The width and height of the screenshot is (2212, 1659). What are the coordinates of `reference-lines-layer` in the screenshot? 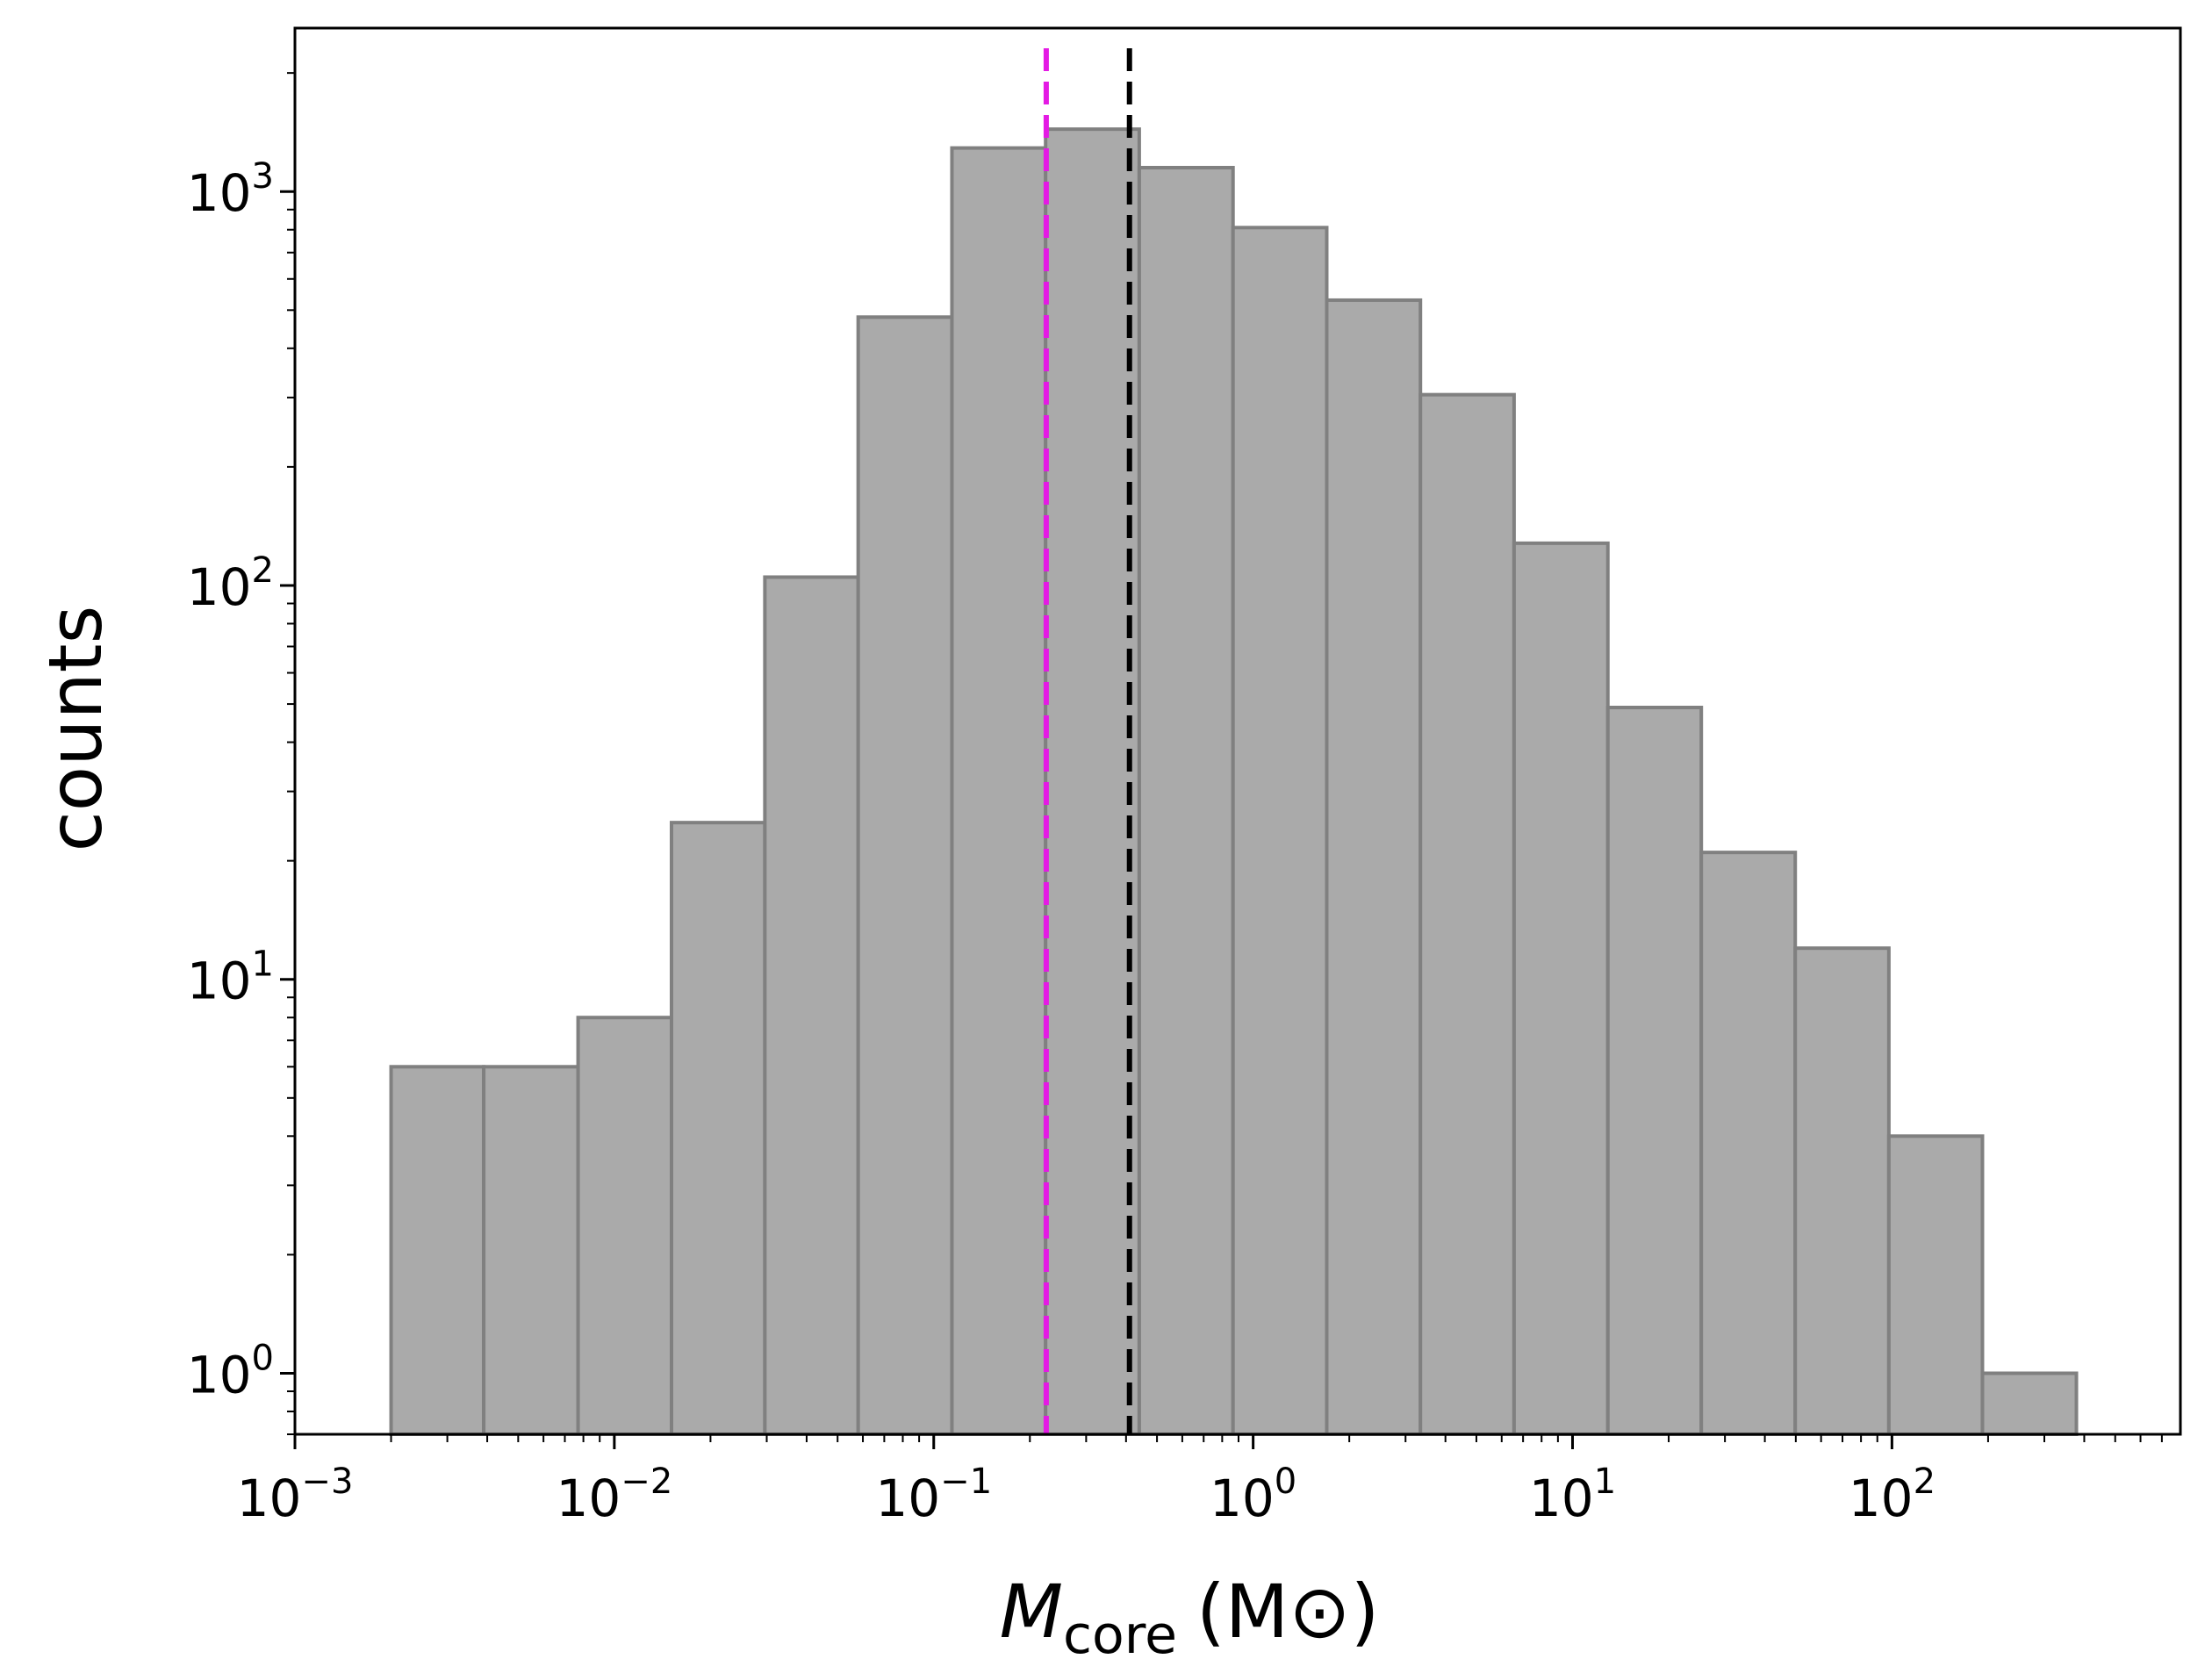 It's located at (1087, 741).